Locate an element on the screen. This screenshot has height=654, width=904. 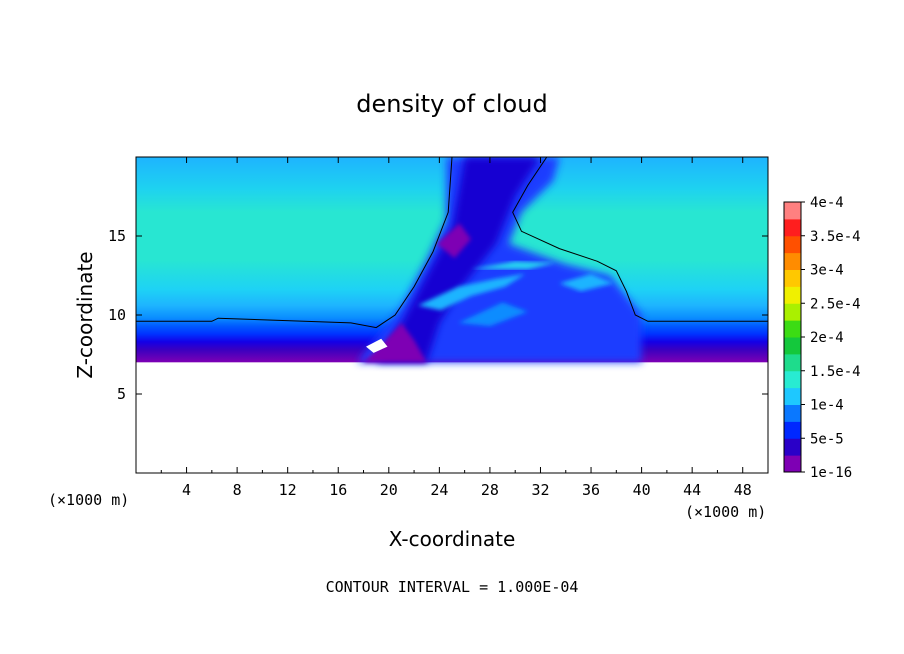
colorbar-label: 3e-4 is located at coordinates (827, 271).